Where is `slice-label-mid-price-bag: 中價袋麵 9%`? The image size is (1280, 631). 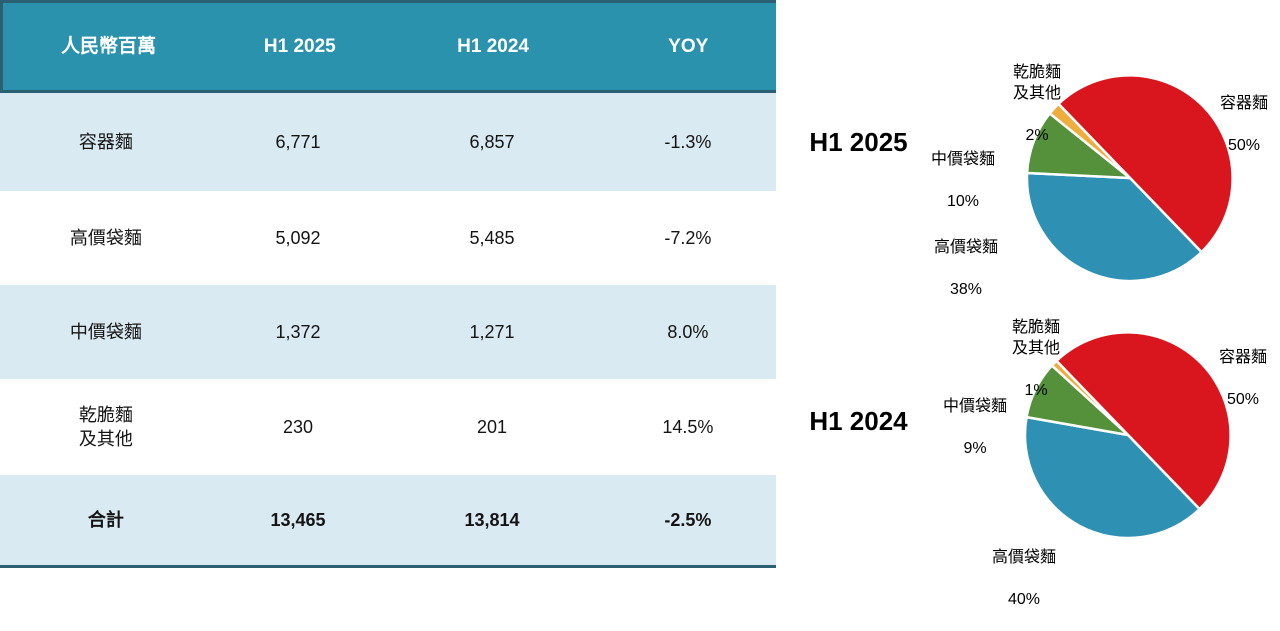 slice-label-mid-price-bag: 中價袋麵 9% is located at coordinates (975, 427).